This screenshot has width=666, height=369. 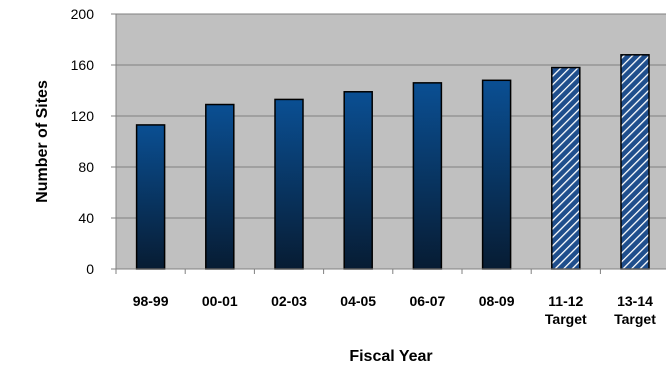 I want to click on x-tick-label: 13-14, so click(x=635, y=301).